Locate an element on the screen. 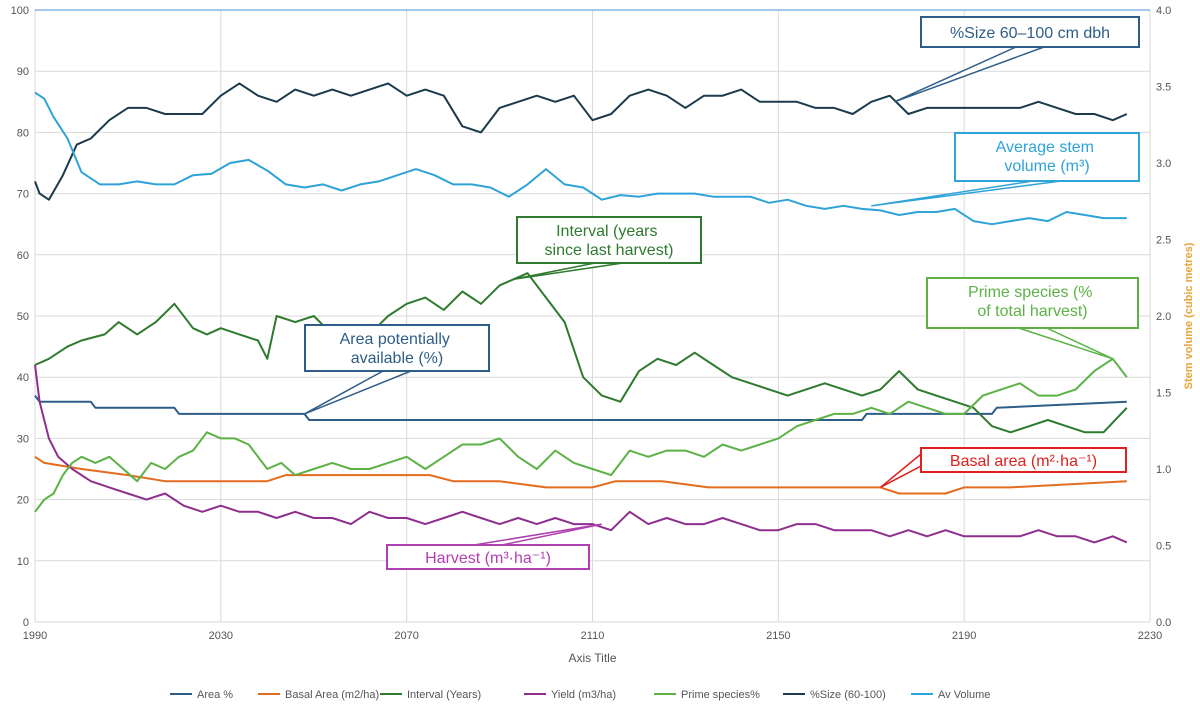  y-tick-label: 10 is located at coordinates (23, 562).